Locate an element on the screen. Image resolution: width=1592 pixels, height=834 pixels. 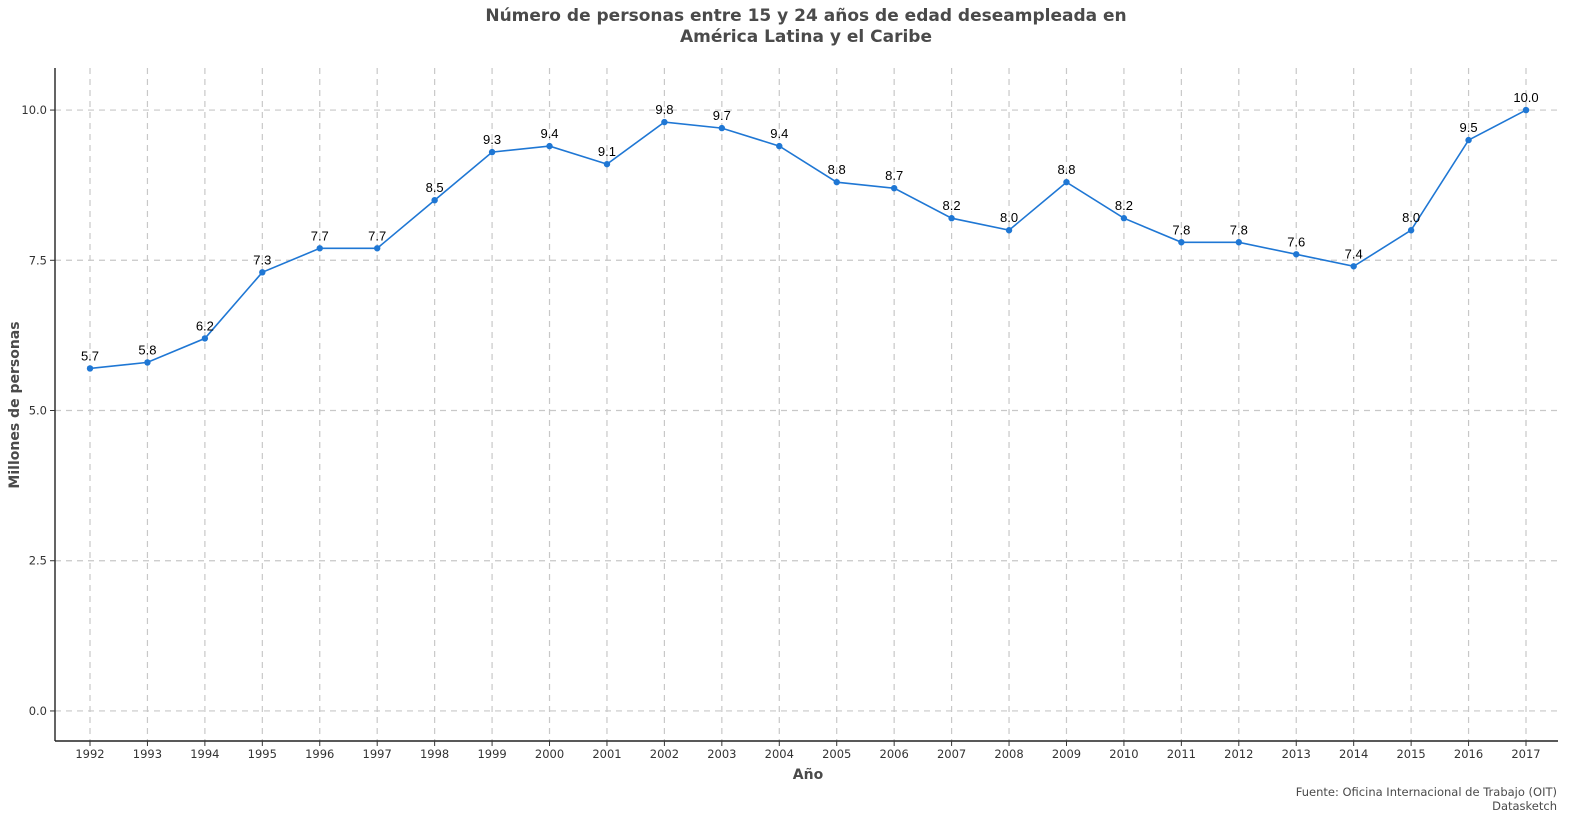
data-label: 9.5 is located at coordinates (1469, 127).